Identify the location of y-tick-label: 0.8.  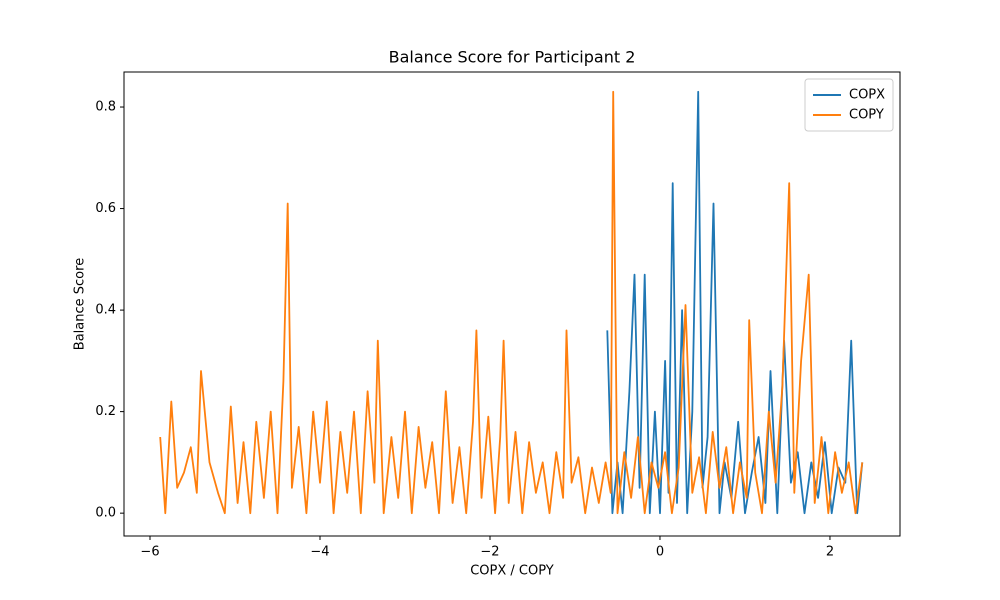
(105, 107).